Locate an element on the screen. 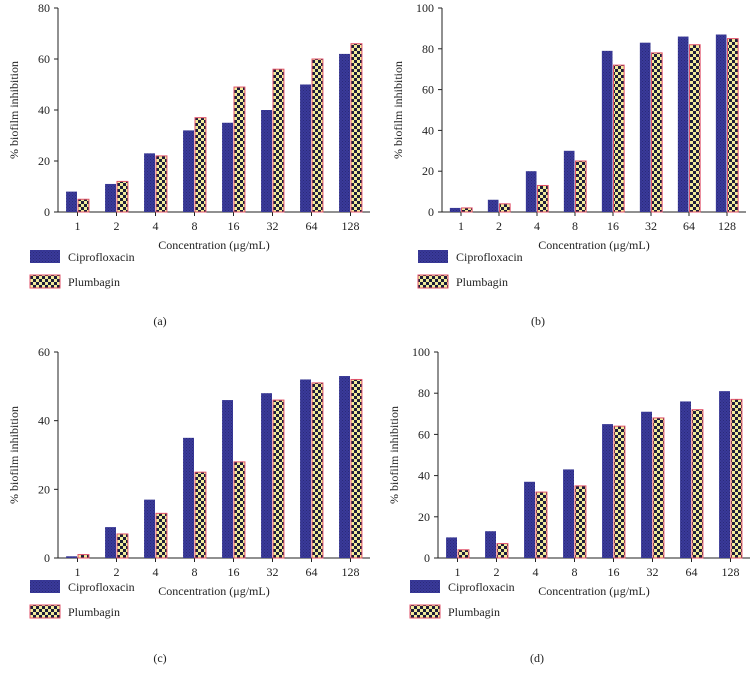 The image size is (755, 689). legend-label-plumbagin: Plumbagin is located at coordinates (474, 612).